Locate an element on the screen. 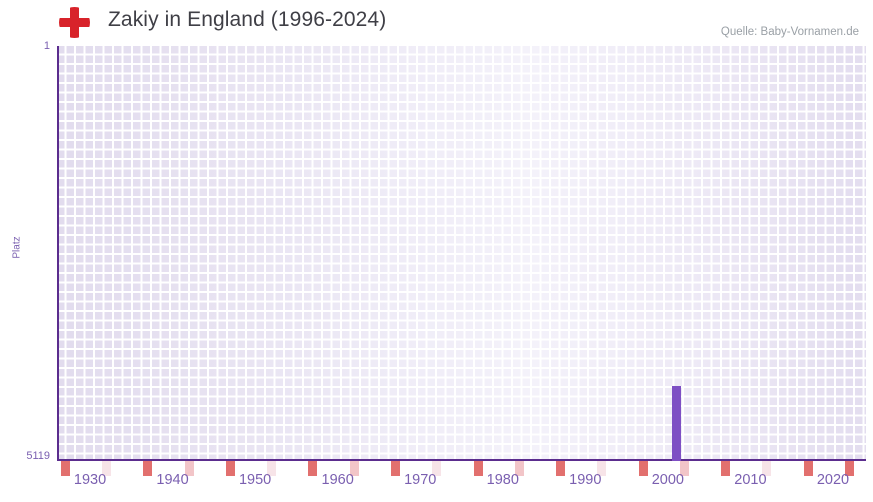 The width and height of the screenshot is (873, 502). x-axis-line is located at coordinates (461, 460).